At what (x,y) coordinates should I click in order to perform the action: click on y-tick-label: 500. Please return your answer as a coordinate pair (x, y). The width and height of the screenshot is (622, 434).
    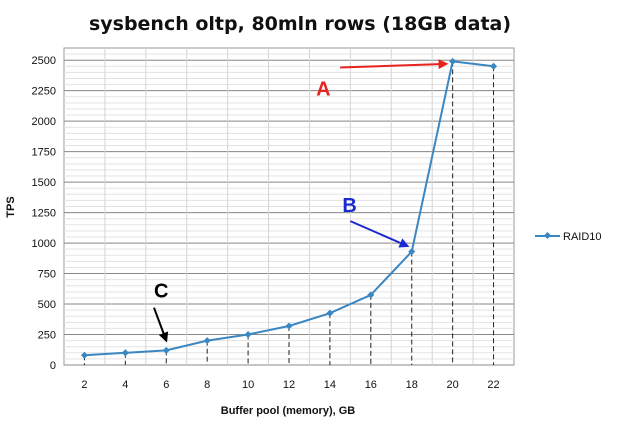
    Looking at the image, I should click on (47, 305).